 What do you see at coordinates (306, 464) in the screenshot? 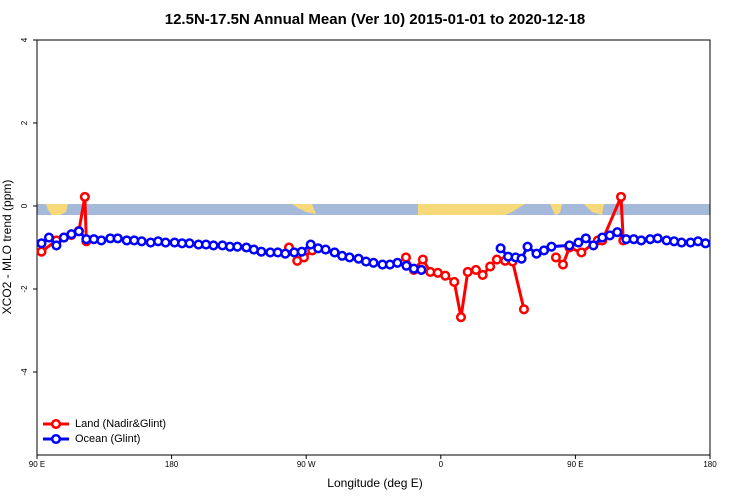
I see `x-tick-label: 90 W` at bounding box center [306, 464].